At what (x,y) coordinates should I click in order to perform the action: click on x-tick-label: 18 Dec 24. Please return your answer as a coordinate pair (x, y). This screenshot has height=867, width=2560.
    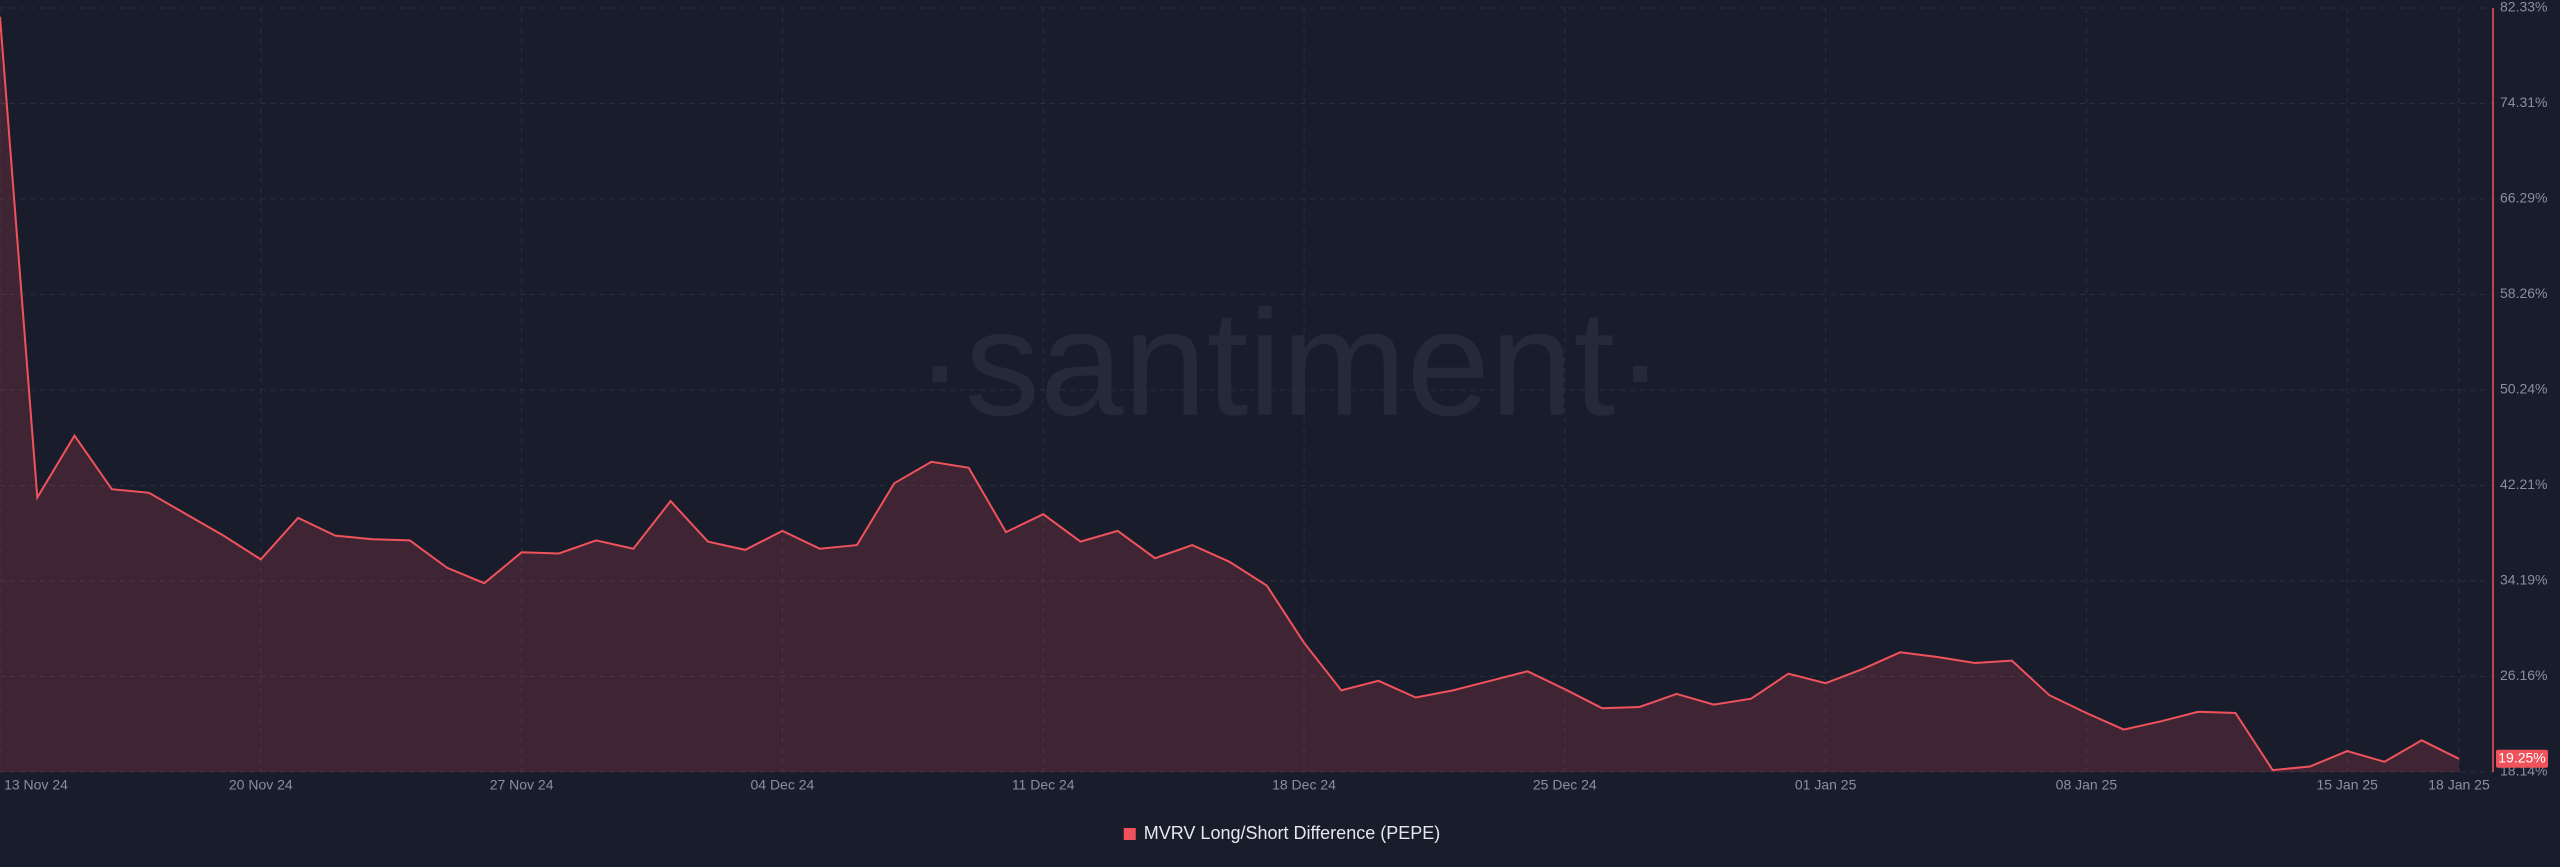
    Looking at the image, I should click on (1304, 785).